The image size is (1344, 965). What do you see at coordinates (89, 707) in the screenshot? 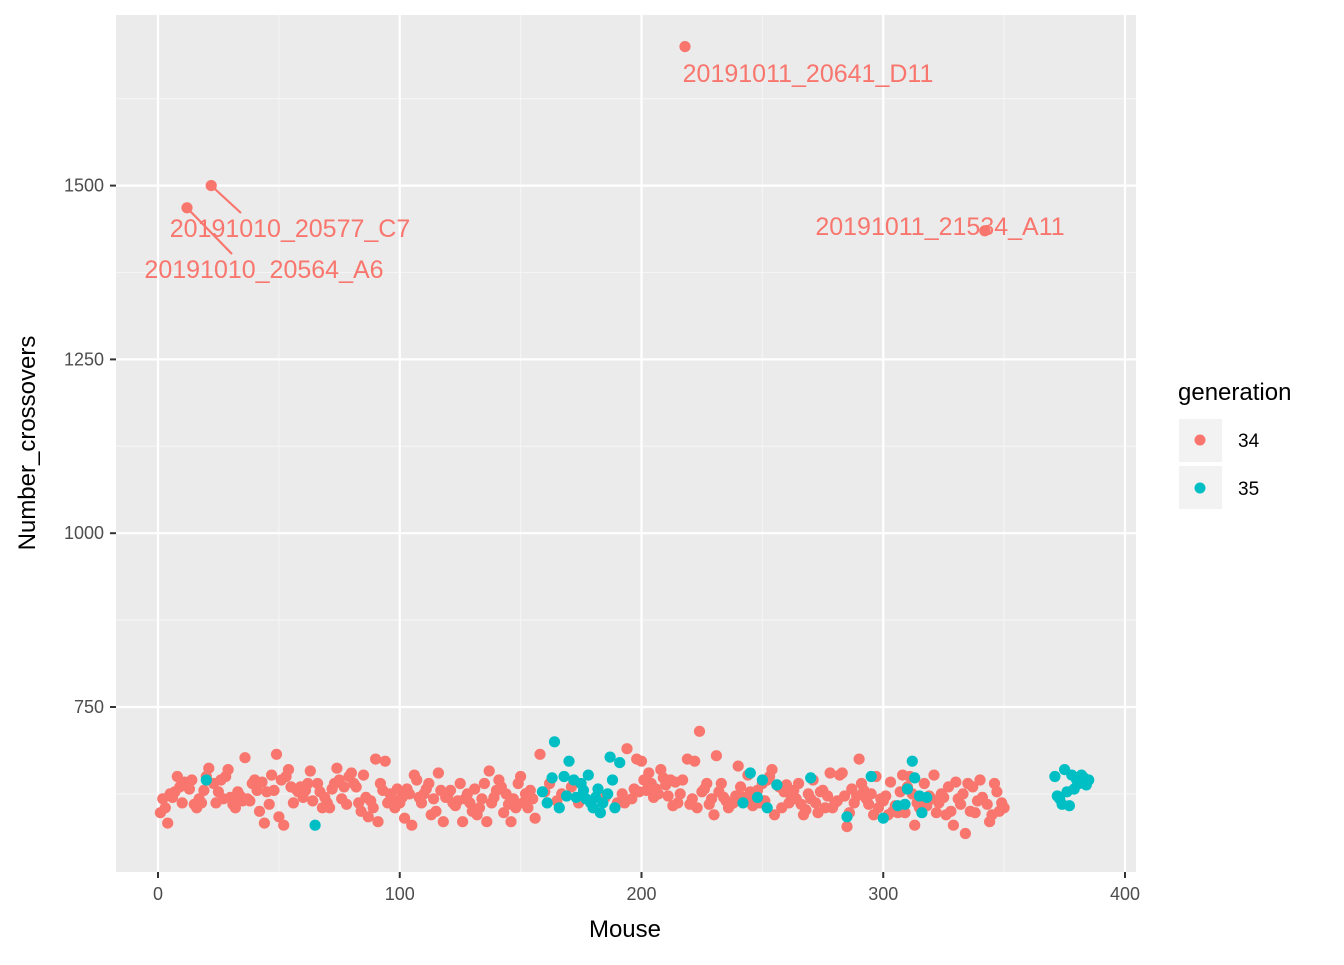
I see `y-tick-label: 750` at bounding box center [89, 707].